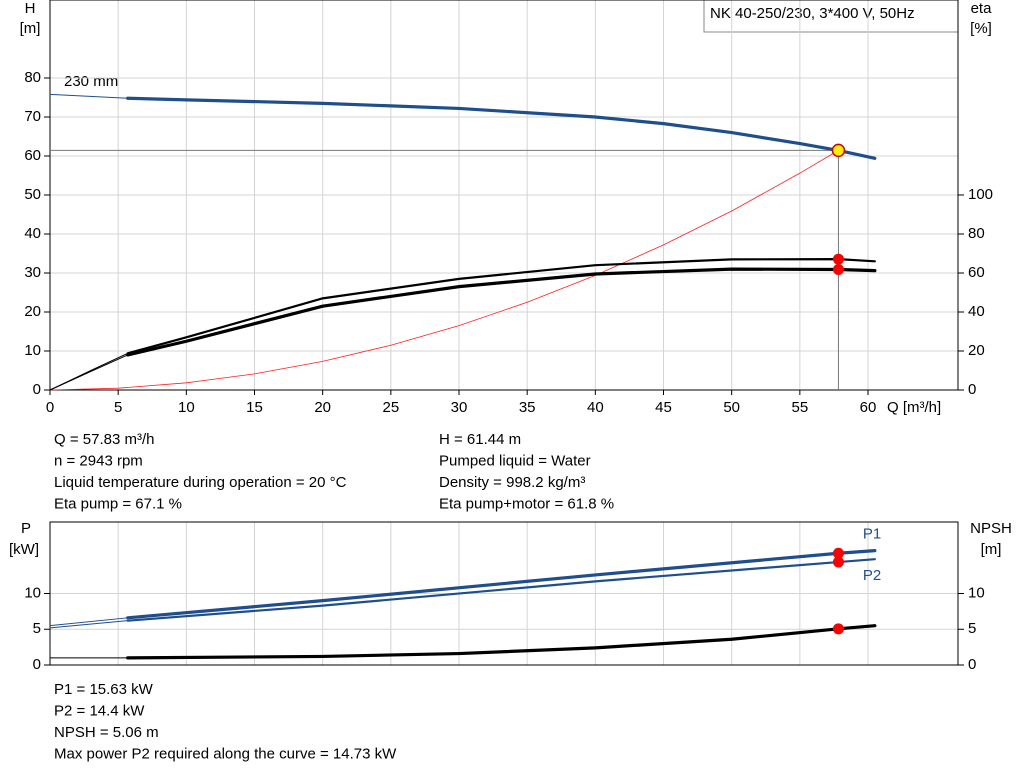 The height and width of the screenshot is (781, 1024). Describe the element at coordinates (322, 407) in the screenshot. I see `x-tick-label: 20` at that location.